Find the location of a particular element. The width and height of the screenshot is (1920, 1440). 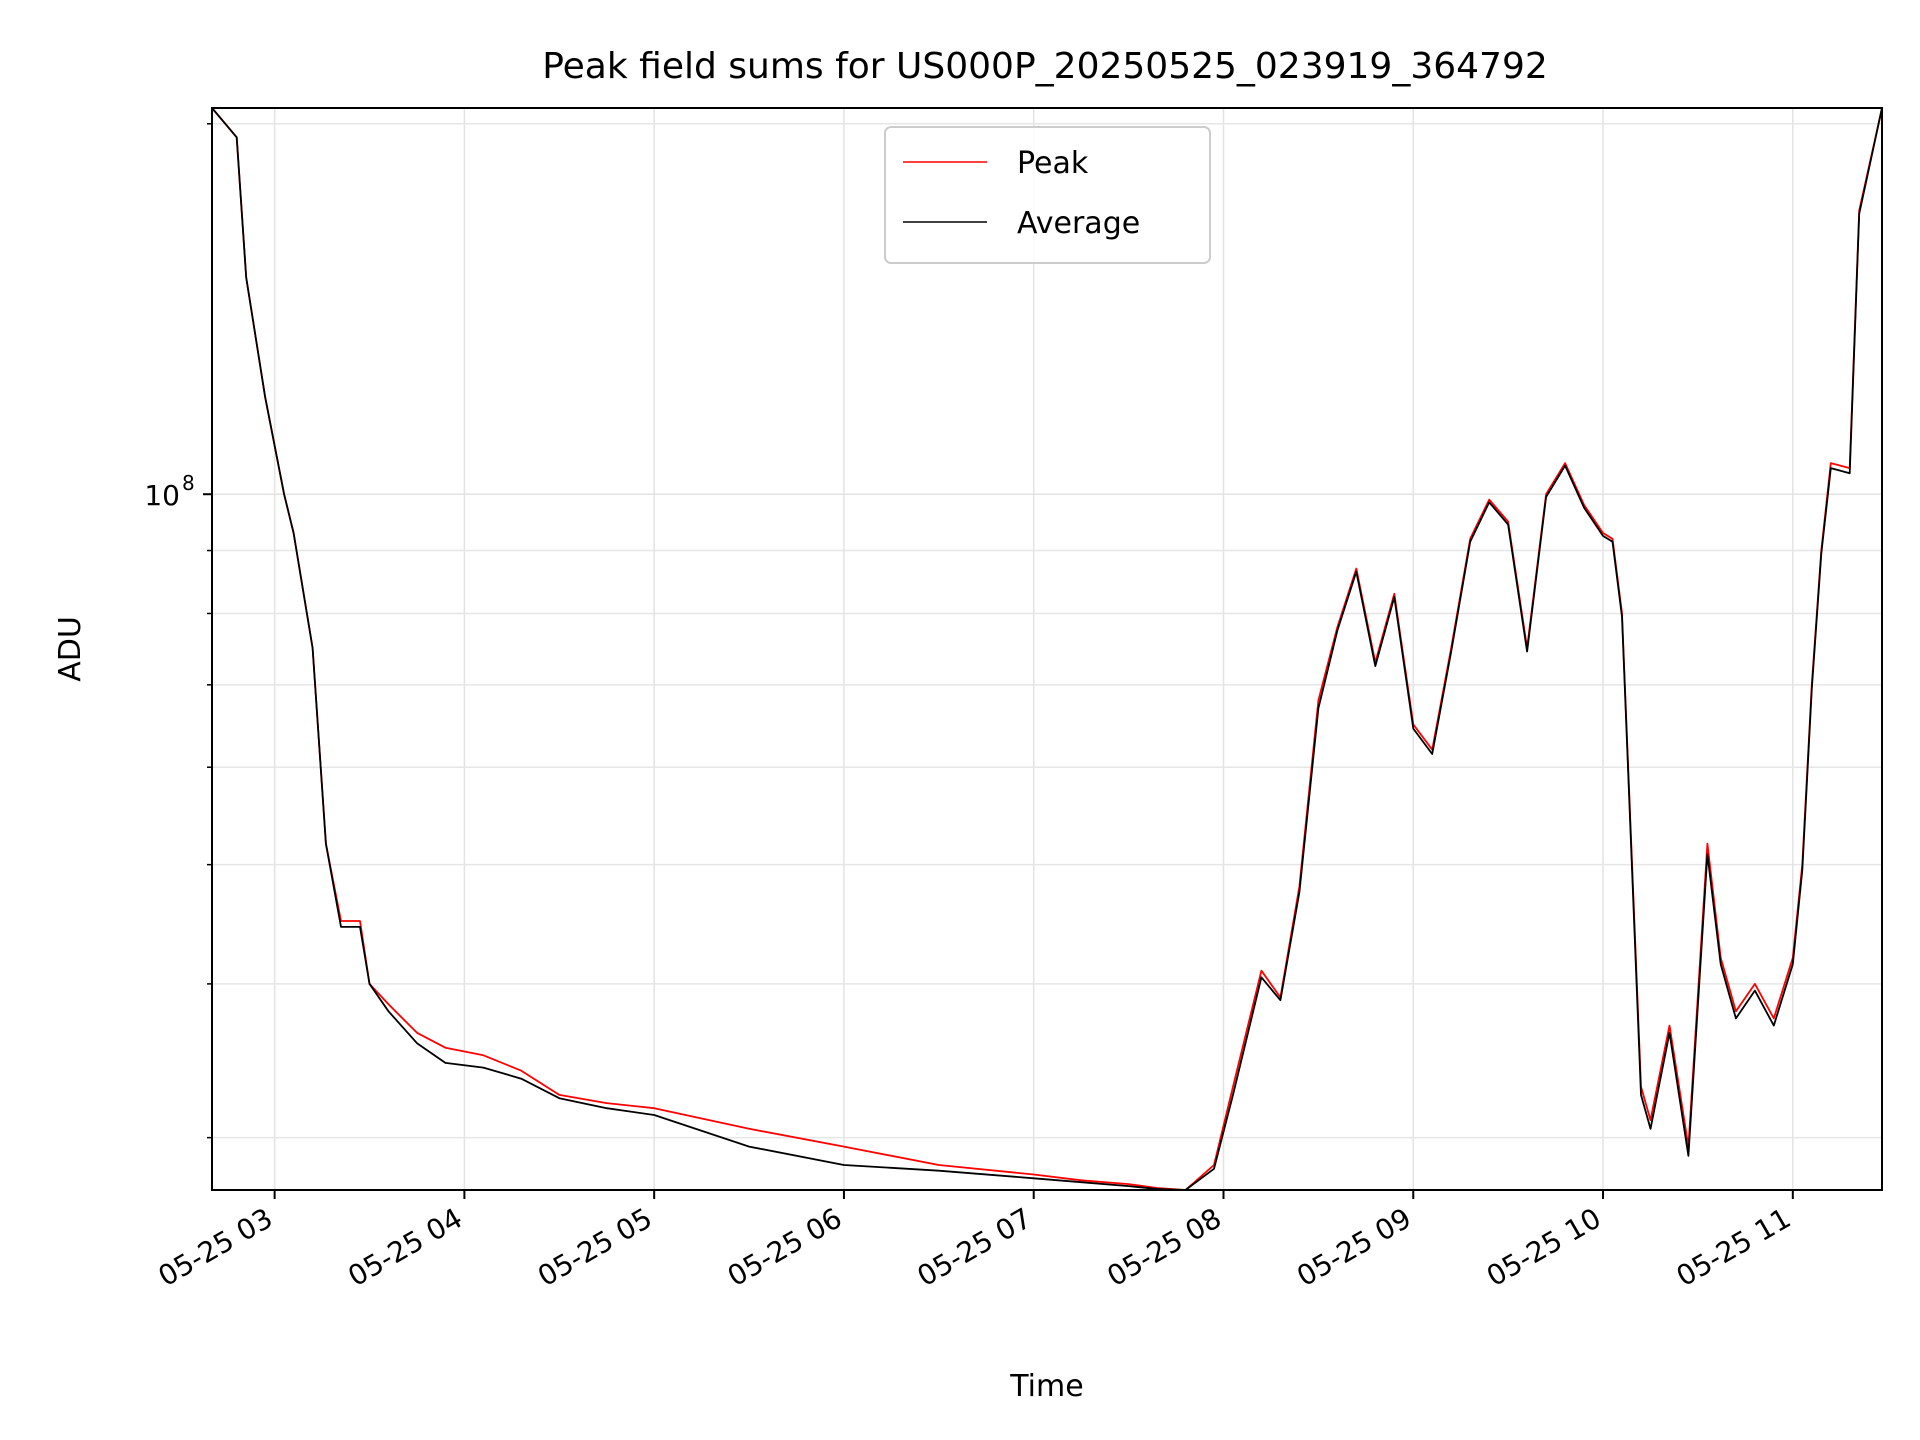

legend: Peak Average is located at coordinates (1047, 195).